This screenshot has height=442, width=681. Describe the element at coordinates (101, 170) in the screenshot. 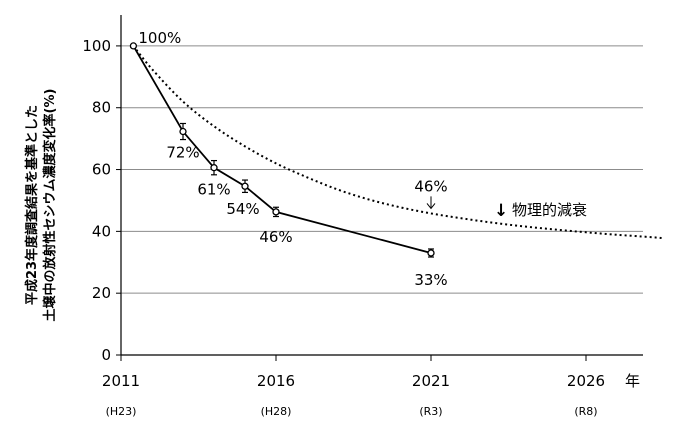

I see `y-tick-label-60: 60` at that location.